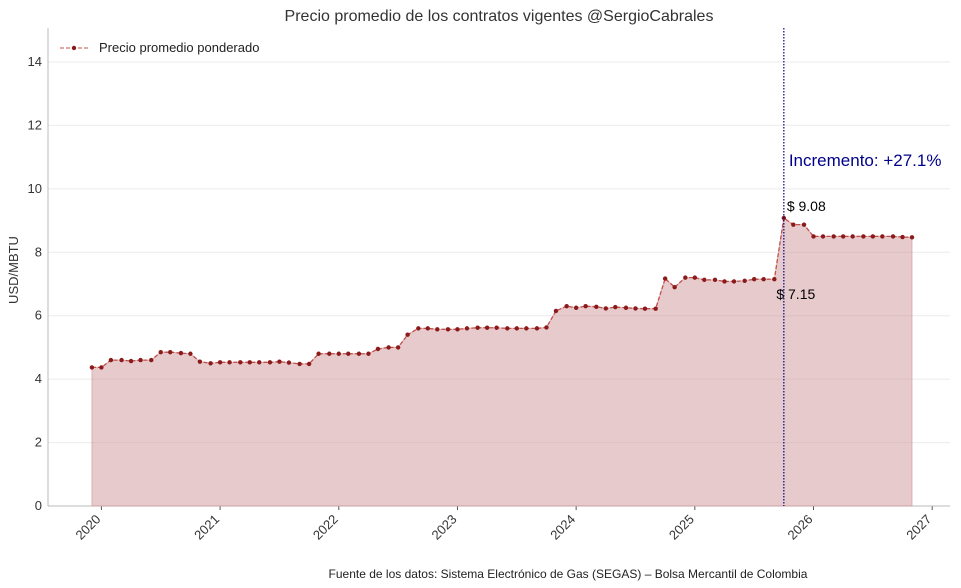 This screenshot has width=961, height=588. Describe the element at coordinates (562, 527) in the screenshot. I see `x-tick-label: 2024` at that location.